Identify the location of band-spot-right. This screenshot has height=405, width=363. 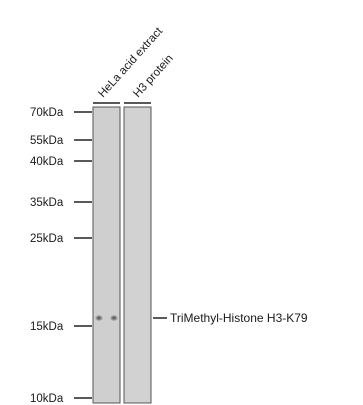
(114, 318).